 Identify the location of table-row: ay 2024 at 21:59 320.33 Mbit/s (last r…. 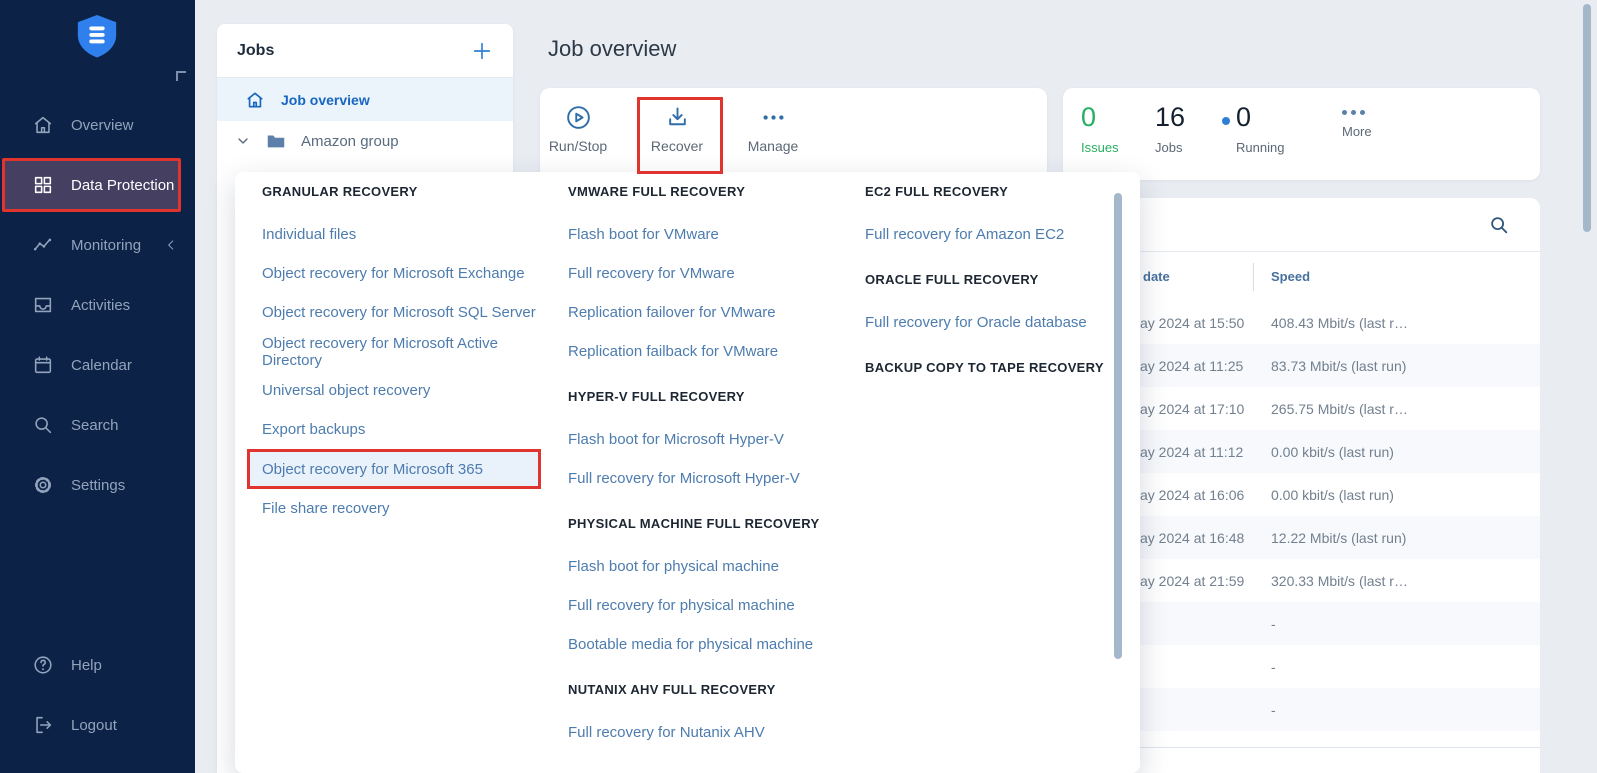
(1301, 580).